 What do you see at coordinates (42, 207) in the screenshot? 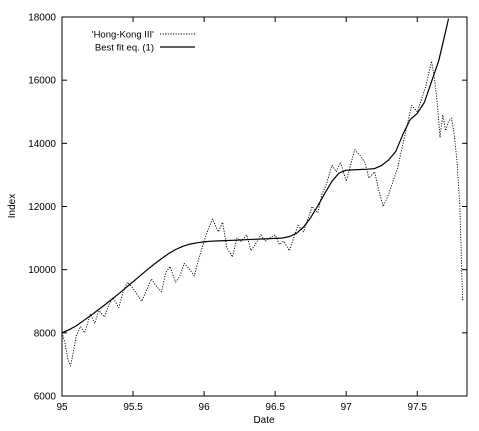
I see `y-tick-label: 12000` at bounding box center [42, 207].